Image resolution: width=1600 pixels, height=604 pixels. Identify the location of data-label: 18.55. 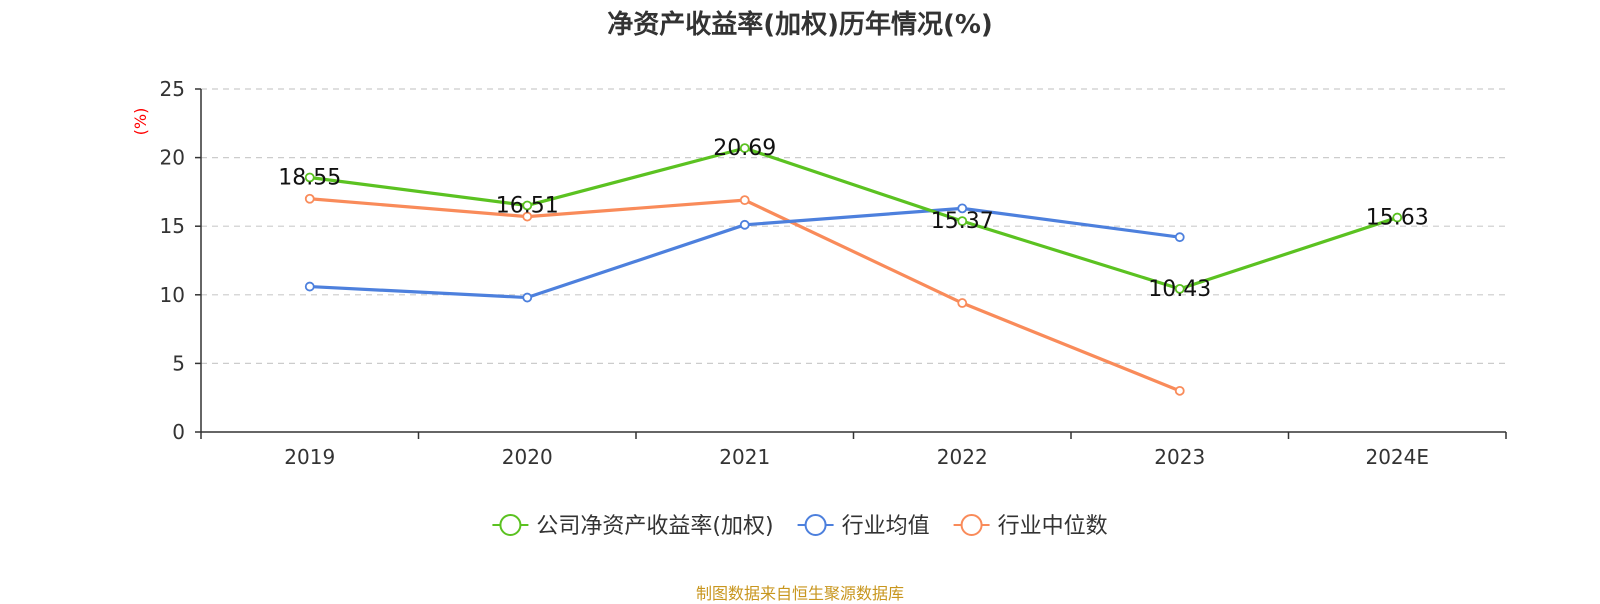
(309, 177).